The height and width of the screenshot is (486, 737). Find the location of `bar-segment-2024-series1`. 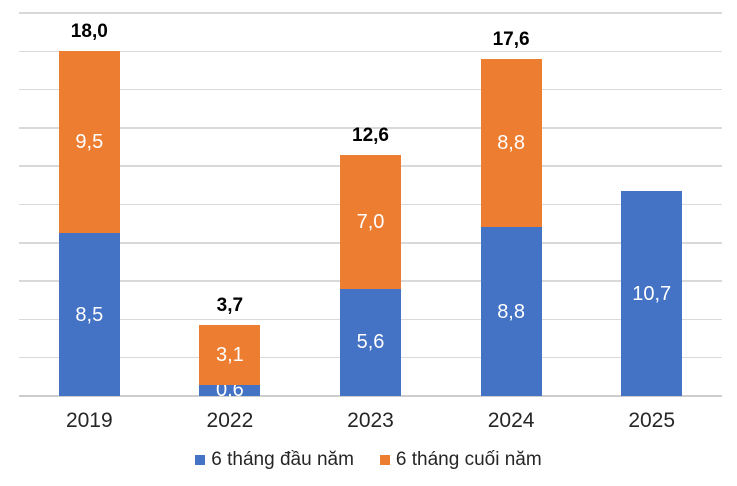

bar-segment-2024-series1 is located at coordinates (511, 143).